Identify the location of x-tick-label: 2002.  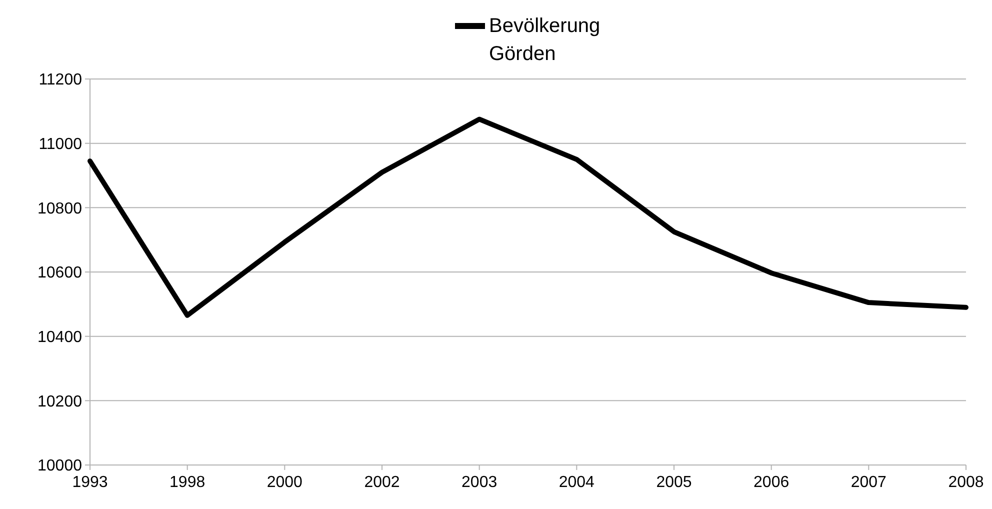
(382, 482).